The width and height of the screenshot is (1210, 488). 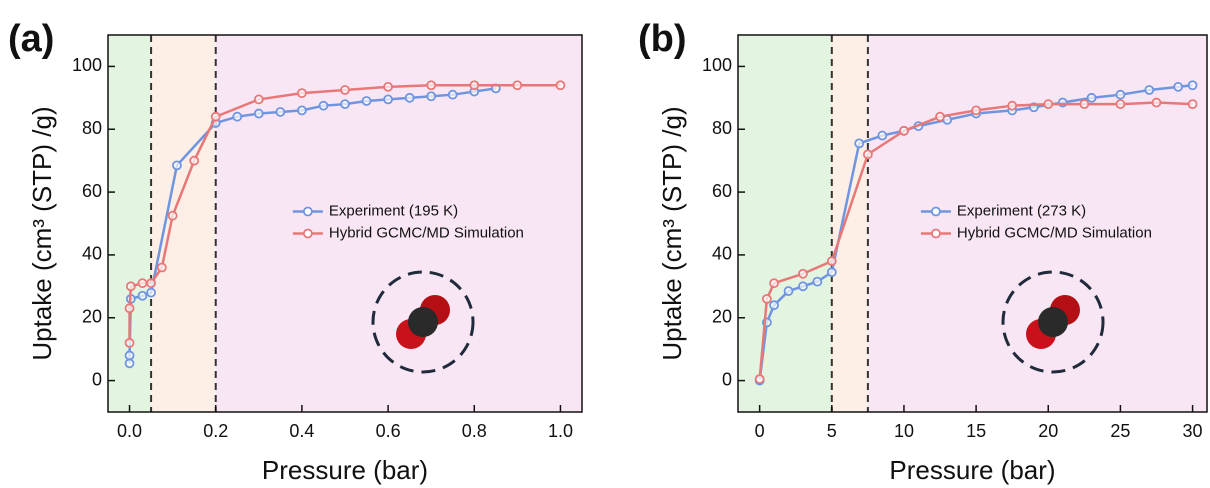 I want to click on legend-label: Hybrid GCMC/MD Simulation, so click(x=426, y=232).